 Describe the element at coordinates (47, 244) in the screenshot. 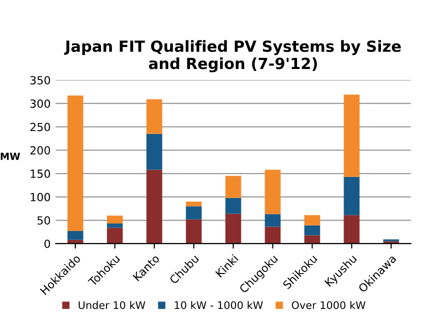

I see `y-tick-label: 0` at that location.